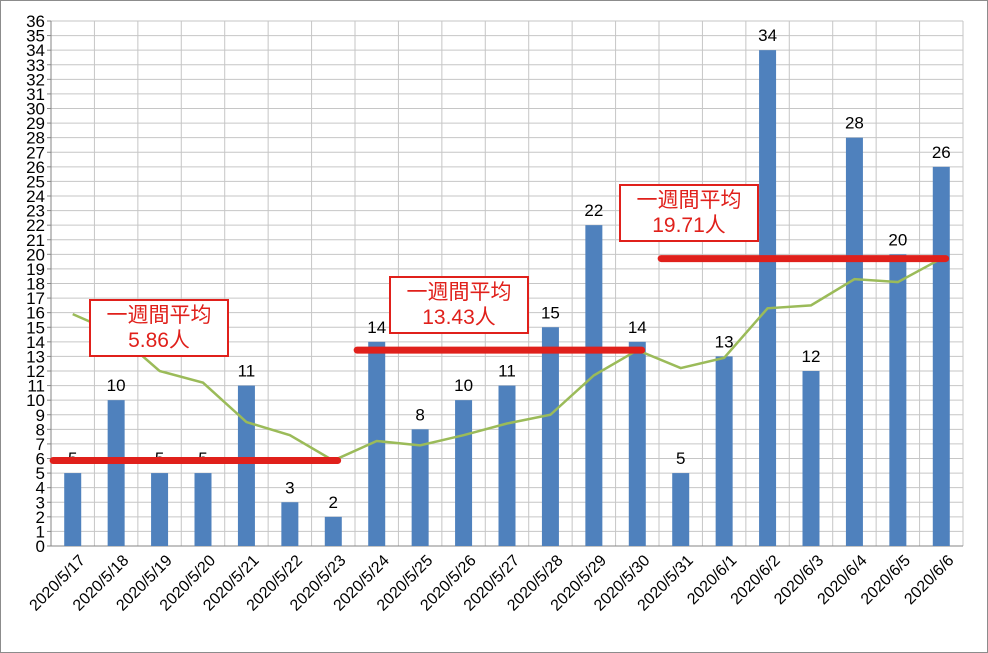  What do you see at coordinates (35, 313) in the screenshot?
I see `y-tick-label: 16` at bounding box center [35, 313].